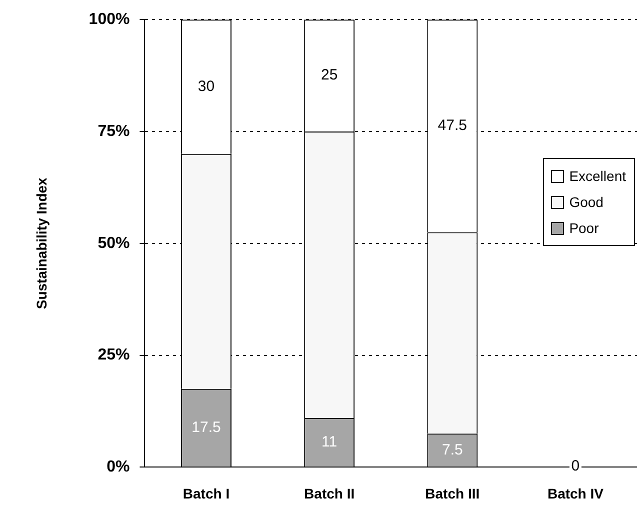 The image size is (637, 527). I want to click on data-label: 17.5, so click(206, 427).